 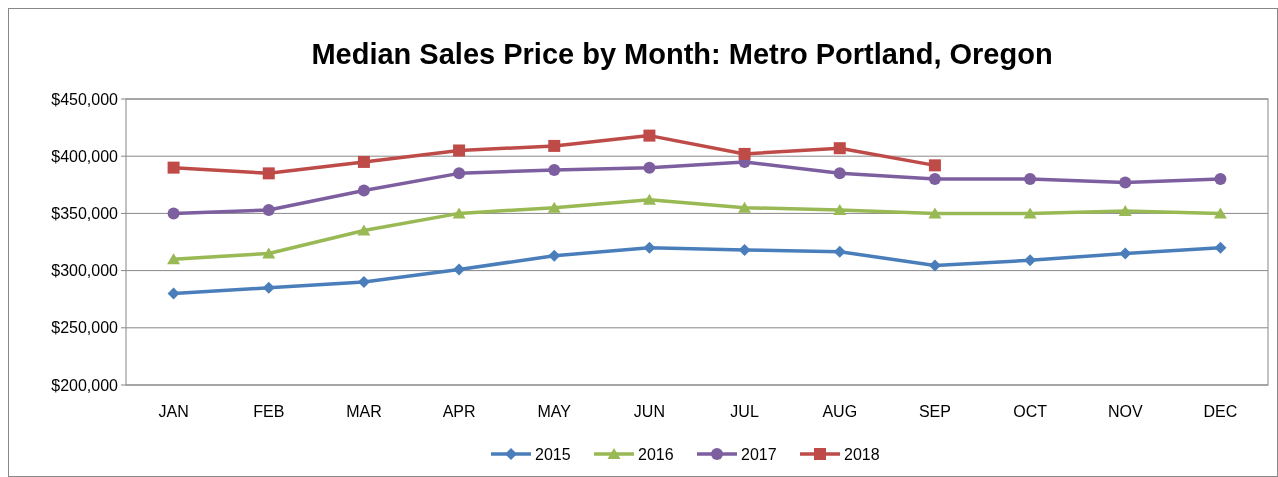 What do you see at coordinates (1125, 411) in the screenshot?
I see `x-tick-label: NOV` at bounding box center [1125, 411].